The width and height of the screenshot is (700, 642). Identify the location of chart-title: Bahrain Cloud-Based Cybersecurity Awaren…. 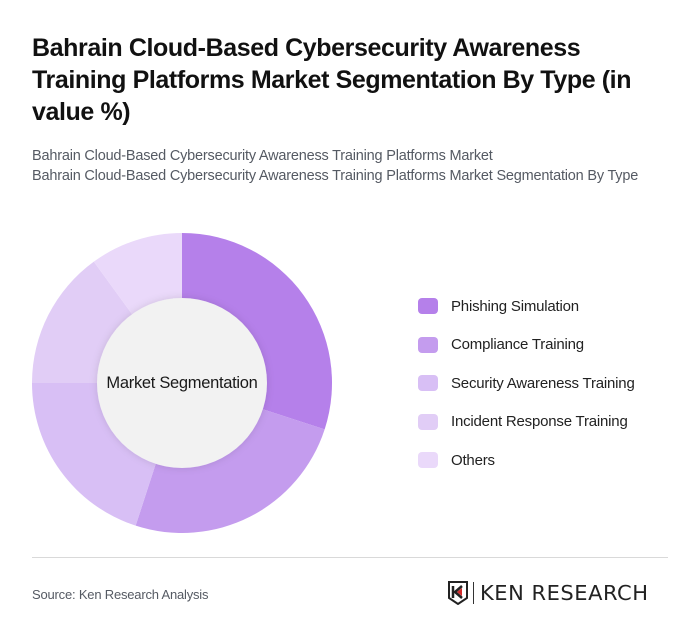
(332, 80).